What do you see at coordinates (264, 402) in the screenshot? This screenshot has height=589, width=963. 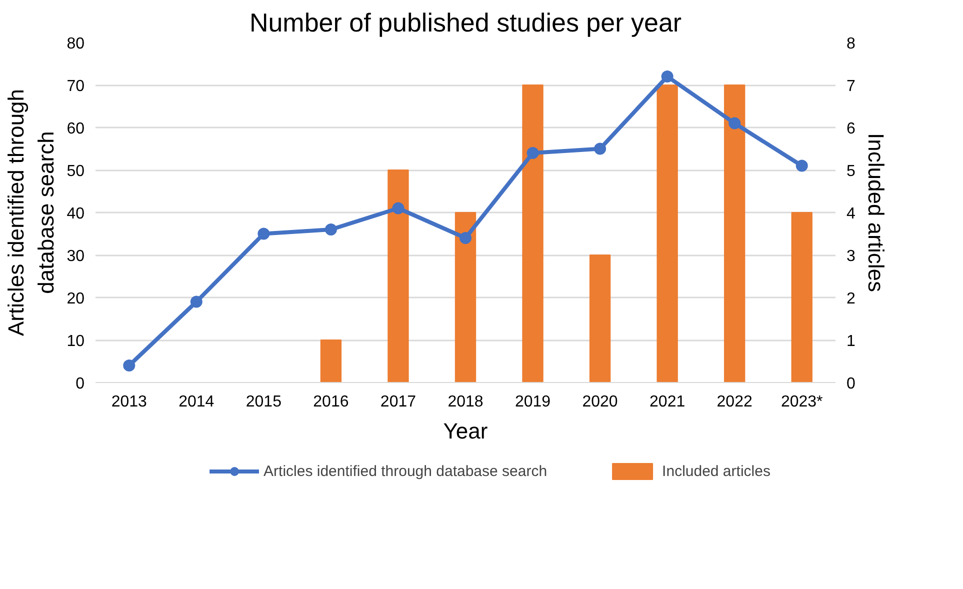 I see `x-tick-label: 2015` at bounding box center [264, 402].